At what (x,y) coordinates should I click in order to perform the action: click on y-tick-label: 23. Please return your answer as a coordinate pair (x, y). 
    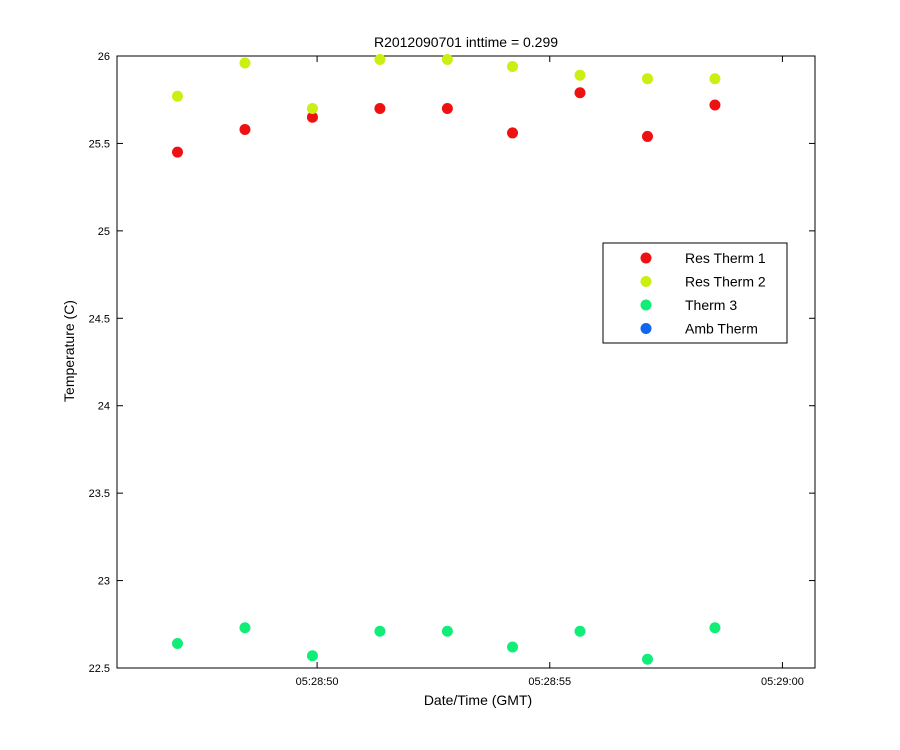
    Looking at the image, I should click on (104, 582).